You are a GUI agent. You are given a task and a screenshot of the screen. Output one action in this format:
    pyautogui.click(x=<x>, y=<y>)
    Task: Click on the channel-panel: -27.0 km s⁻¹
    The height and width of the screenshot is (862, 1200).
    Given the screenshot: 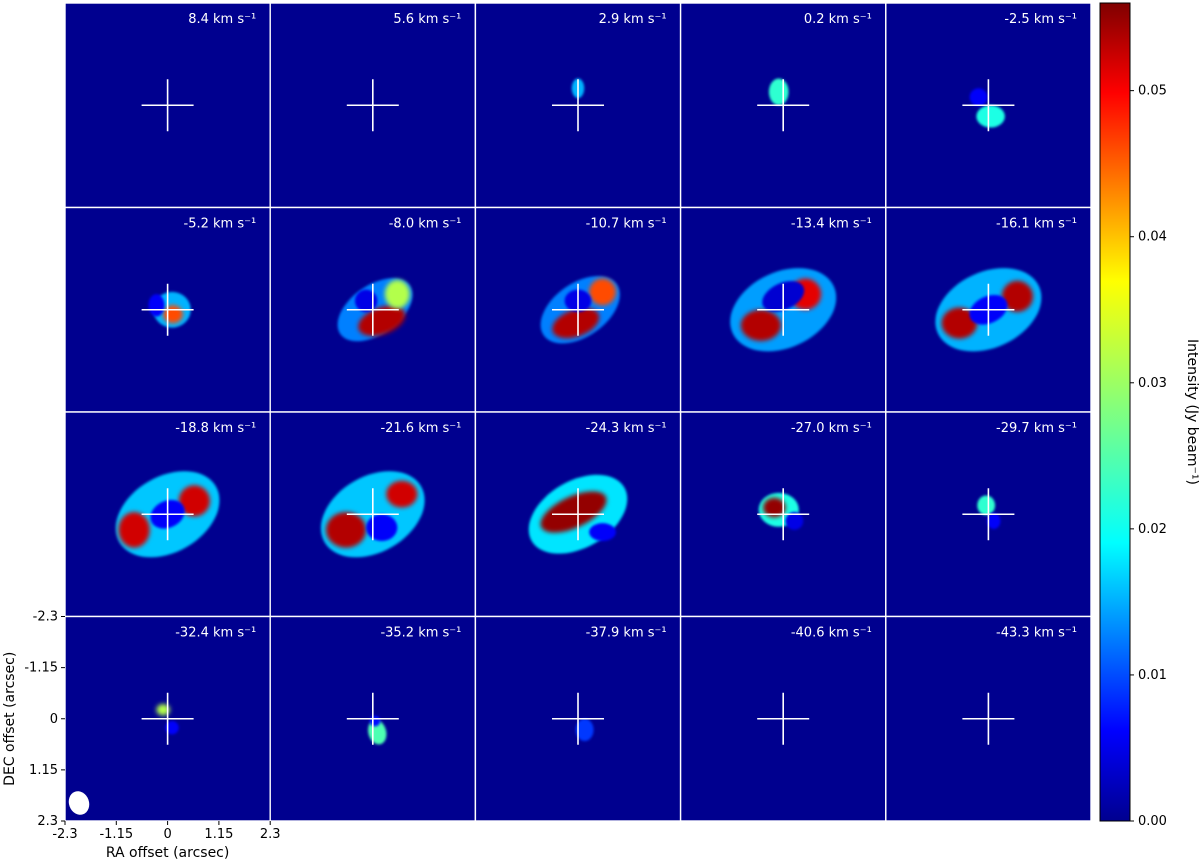 What is the action you would take?
    pyautogui.click(x=783, y=514)
    